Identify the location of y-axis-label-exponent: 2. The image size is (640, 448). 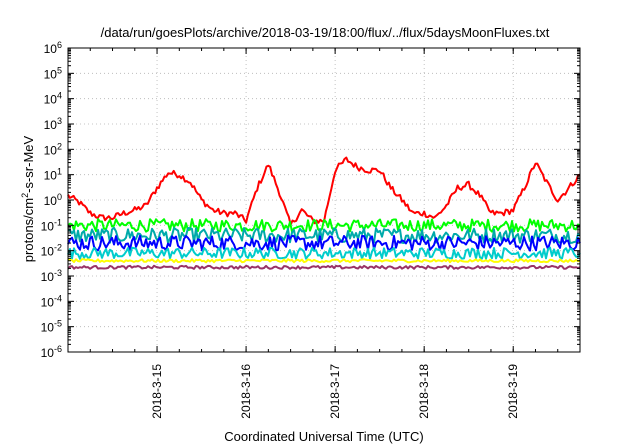
(25, 195).